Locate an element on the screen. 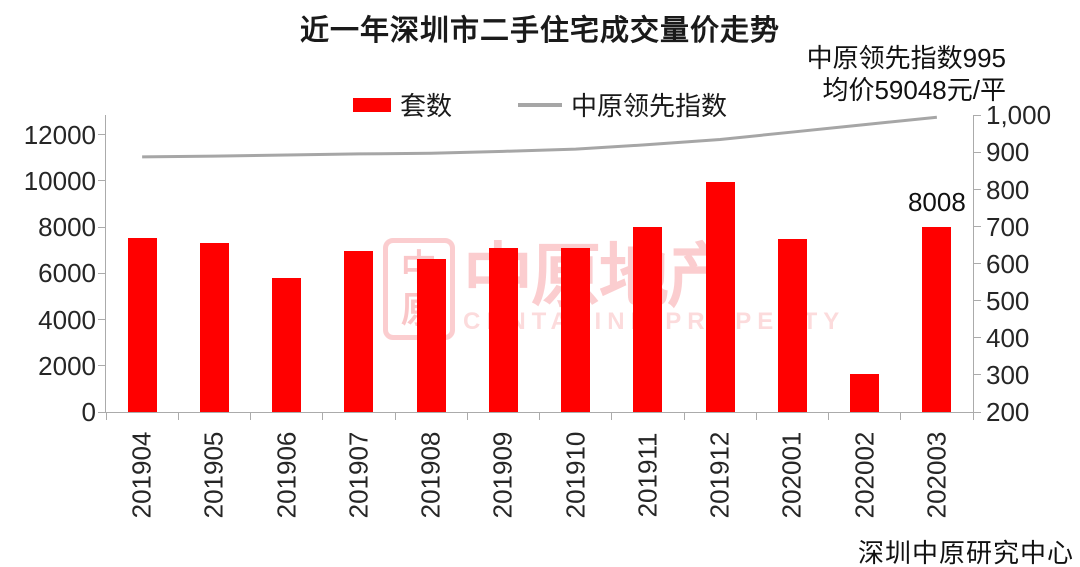  x-axis-label: 202002 is located at coordinates (864, 475).